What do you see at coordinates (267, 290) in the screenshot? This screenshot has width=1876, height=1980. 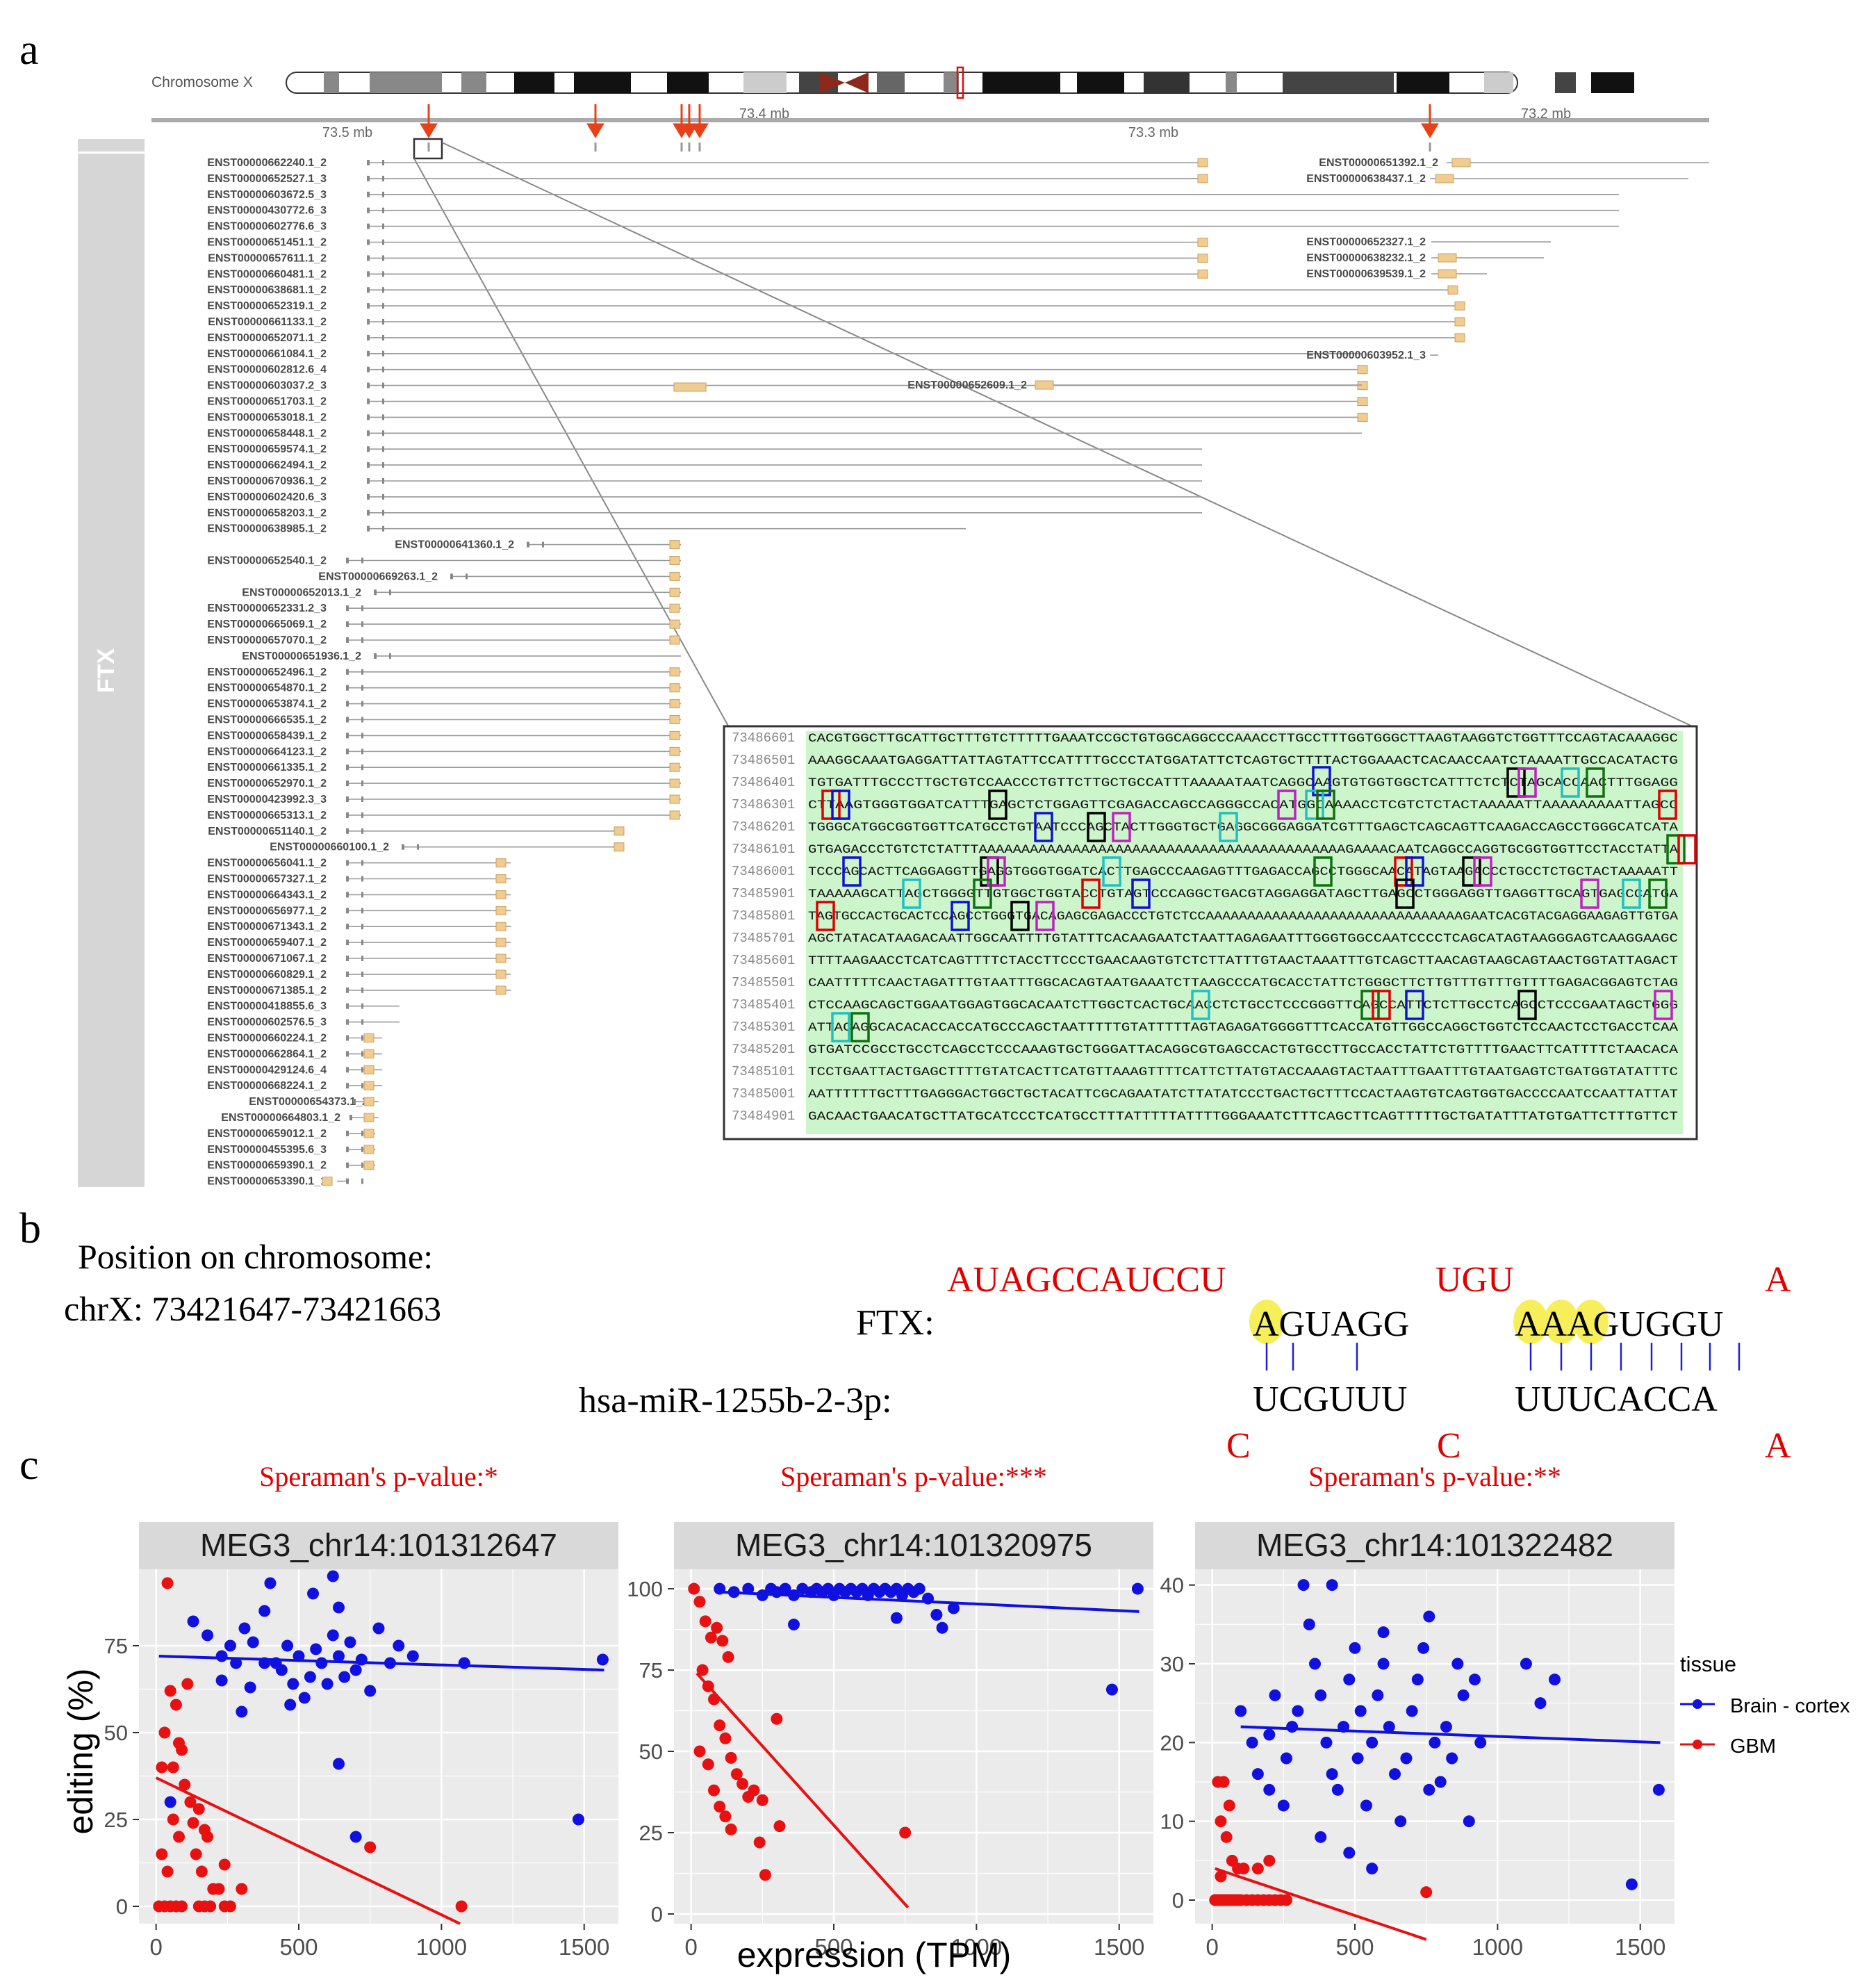 I see `transcript-label: ENST00000638681.1_2` at bounding box center [267, 290].